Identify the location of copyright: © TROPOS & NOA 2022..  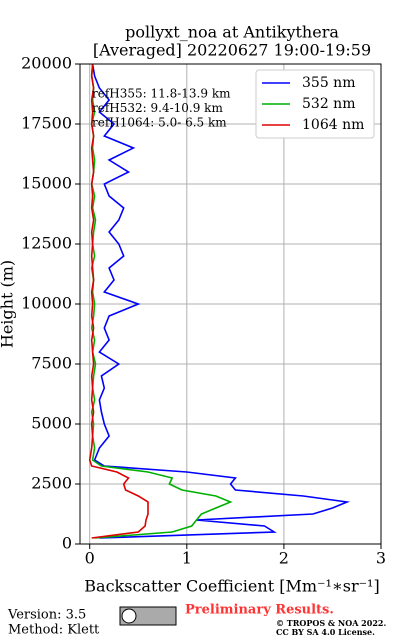
(331, 623).